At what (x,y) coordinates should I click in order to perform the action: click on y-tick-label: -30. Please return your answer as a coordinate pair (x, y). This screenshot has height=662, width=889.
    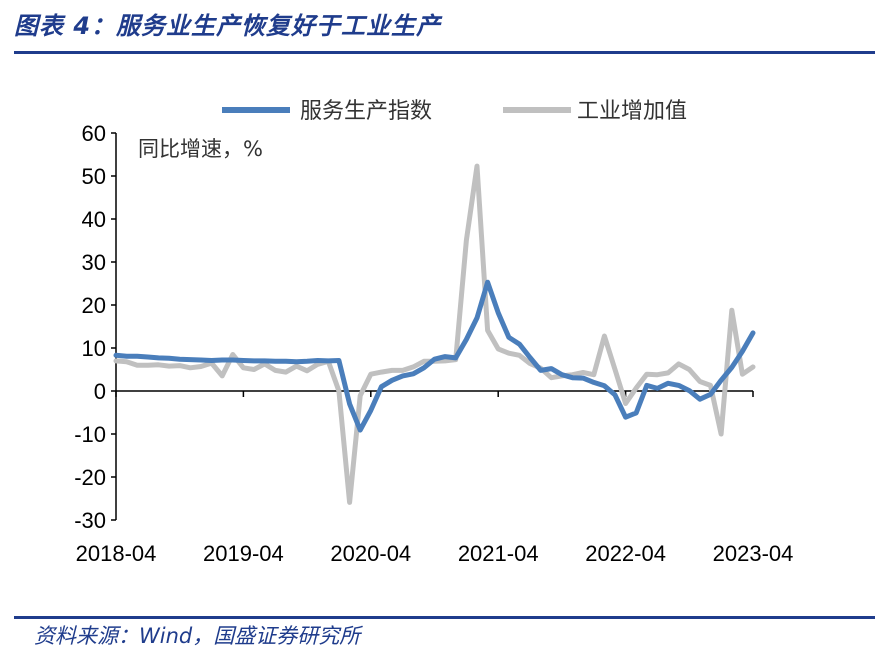
    Looking at the image, I should click on (90, 520).